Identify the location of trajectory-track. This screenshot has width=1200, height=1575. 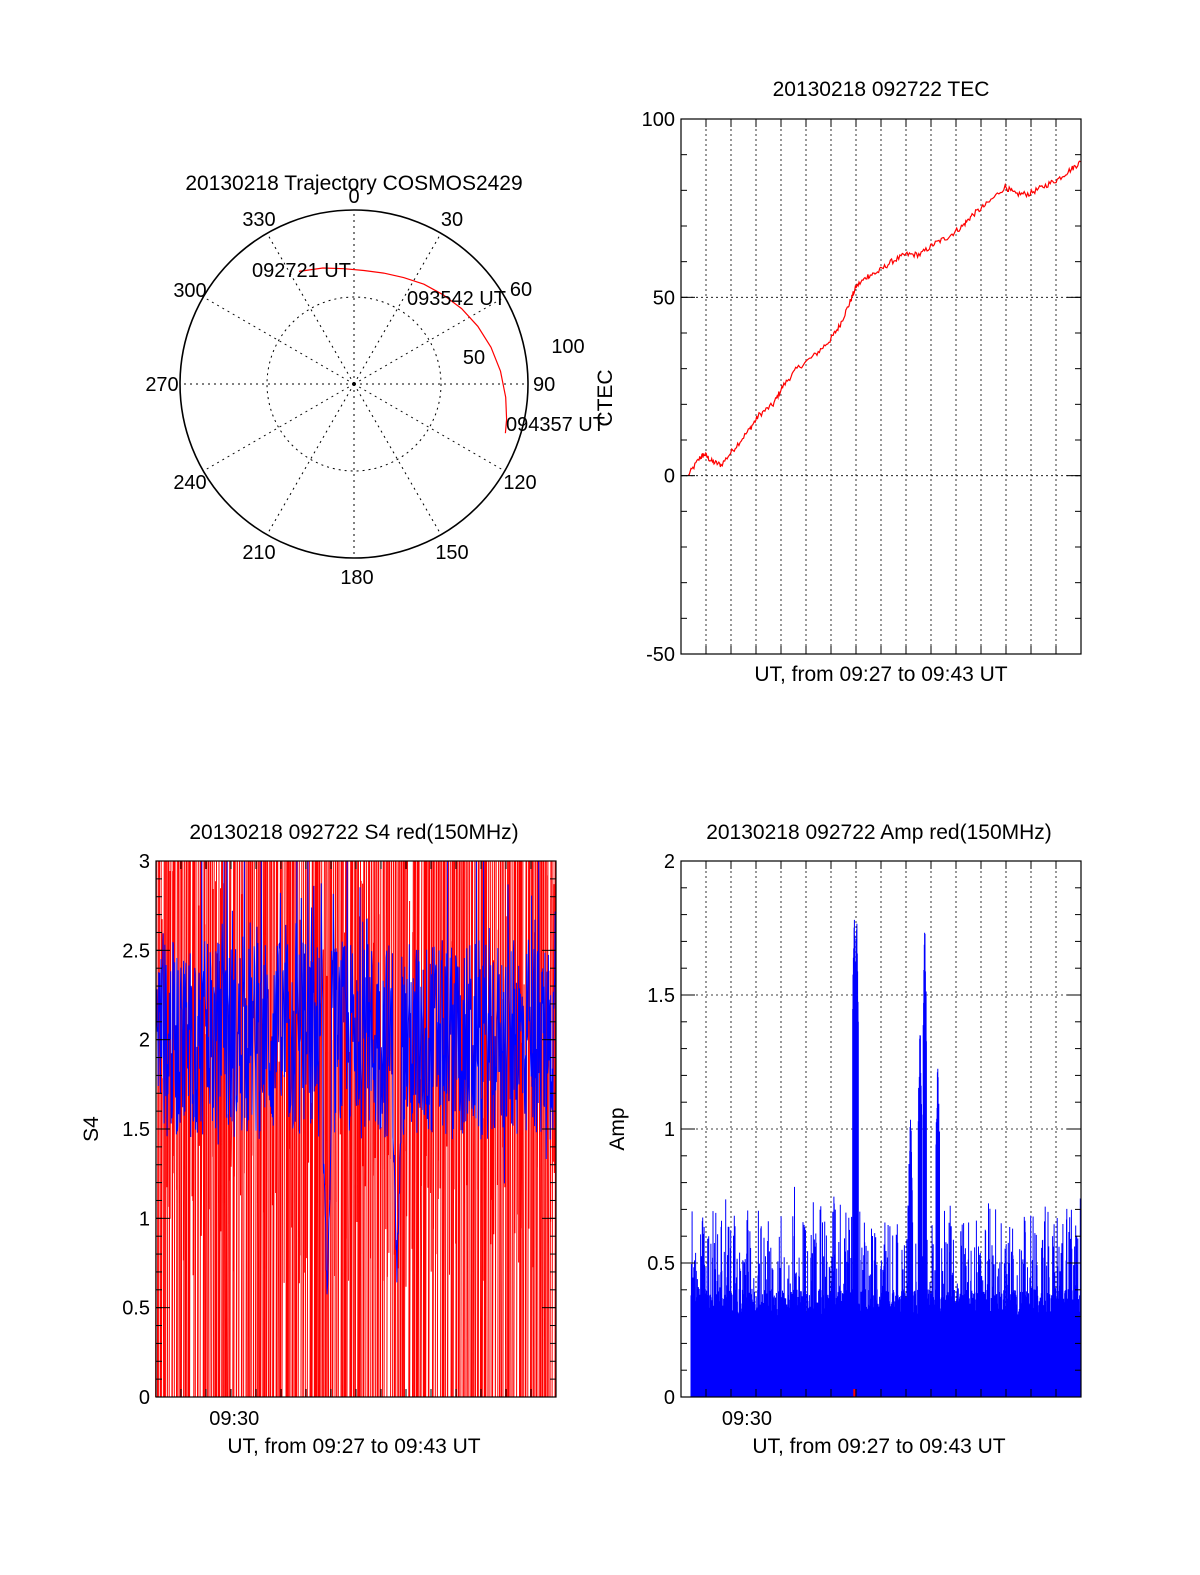
(403, 350).